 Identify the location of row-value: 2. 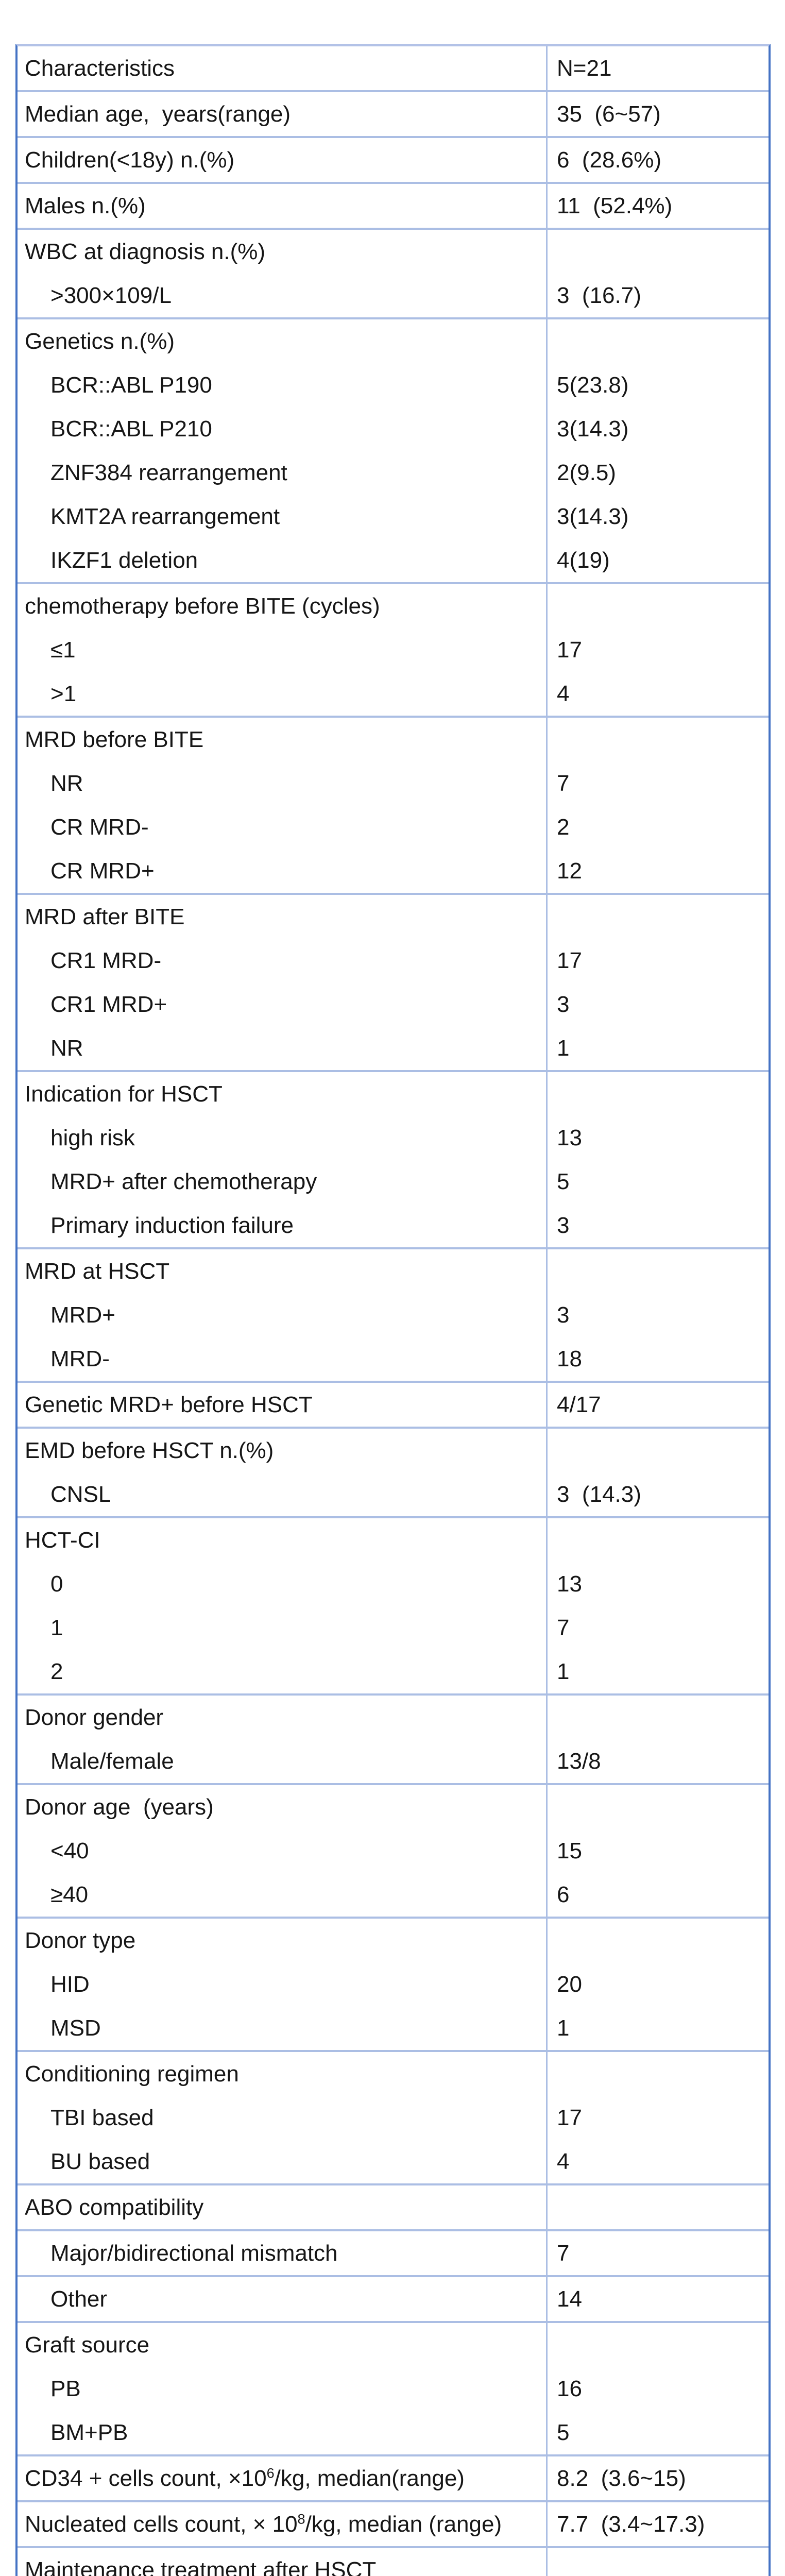
(563, 827).